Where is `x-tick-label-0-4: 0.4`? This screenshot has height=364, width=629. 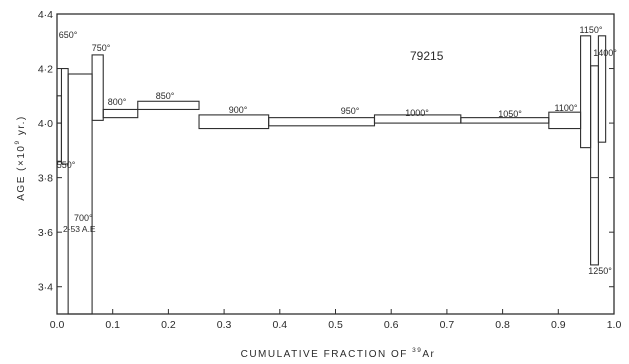 x-tick-label-0-4: 0.4 is located at coordinates (279, 325).